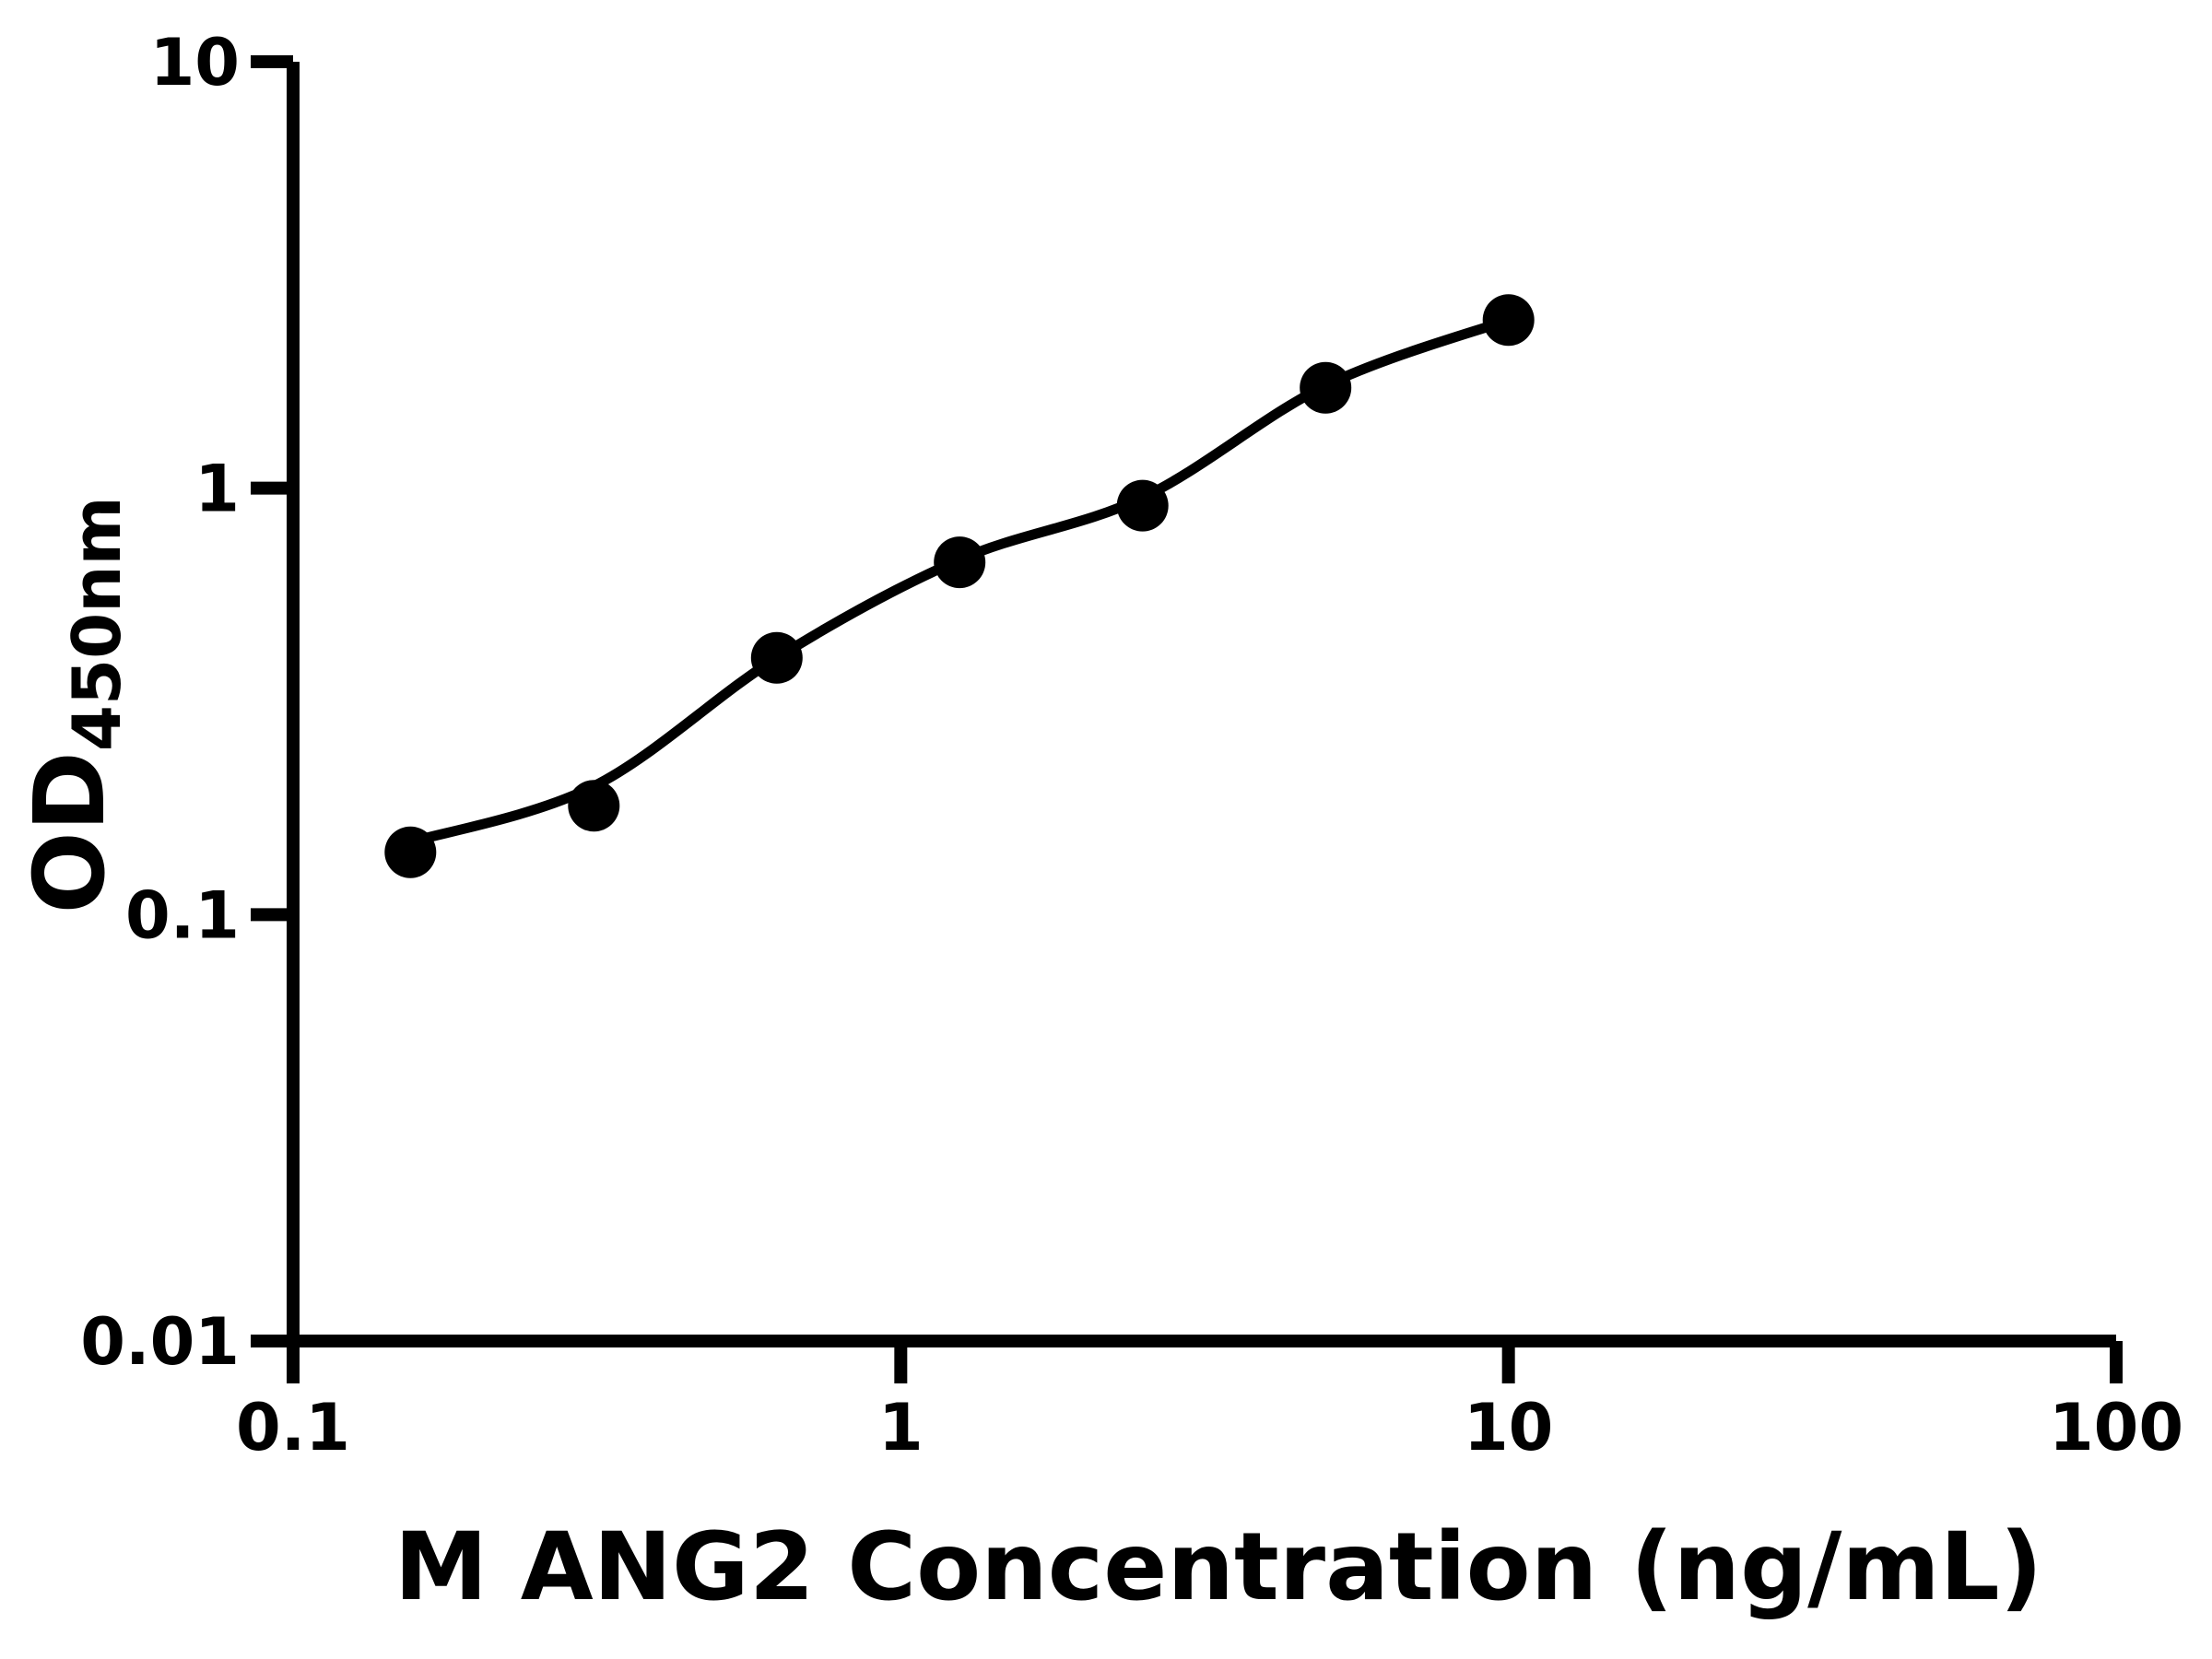 This screenshot has height=1659, width=2212. What do you see at coordinates (195, 62) in the screenshot?
I see `y-tick-label: 10` at bounding box center [195, 62].